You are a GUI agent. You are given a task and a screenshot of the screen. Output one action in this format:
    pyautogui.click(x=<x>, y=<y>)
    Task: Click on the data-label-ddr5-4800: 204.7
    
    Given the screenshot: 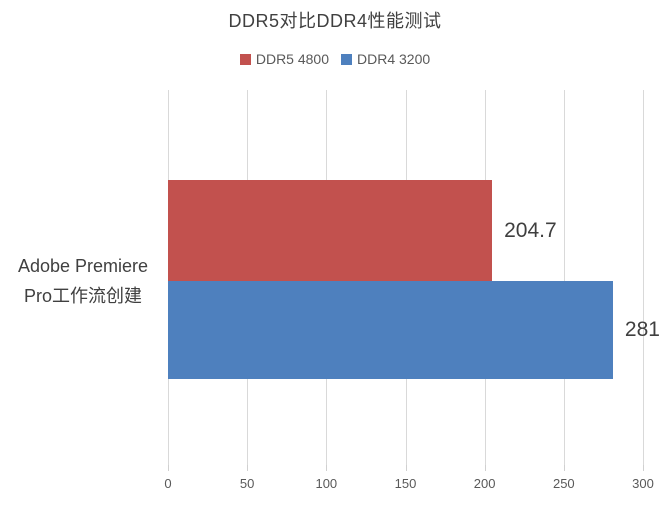 What is the action you would take?
    pyautogui.click(x=530, y=230)
    